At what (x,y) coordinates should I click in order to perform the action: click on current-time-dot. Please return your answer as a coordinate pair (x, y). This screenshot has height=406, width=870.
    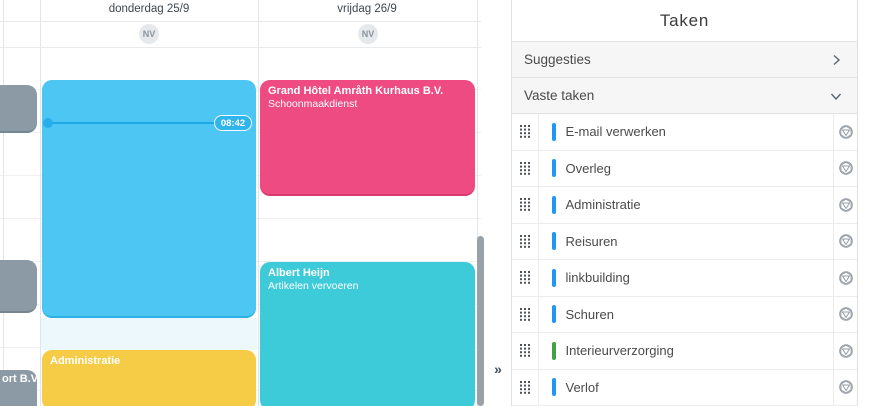
    Looking at the image, I should click on (48, 123).